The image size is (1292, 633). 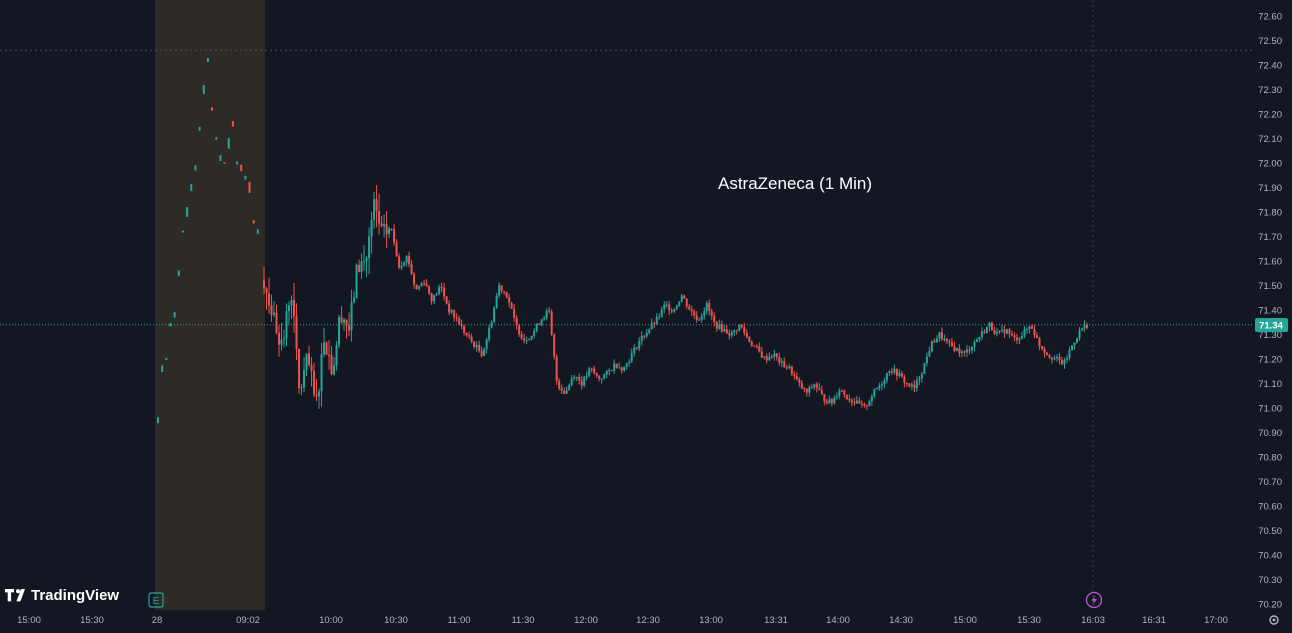 I want to click on time-axis-tick: 15:30, so click(x=92, y=620).